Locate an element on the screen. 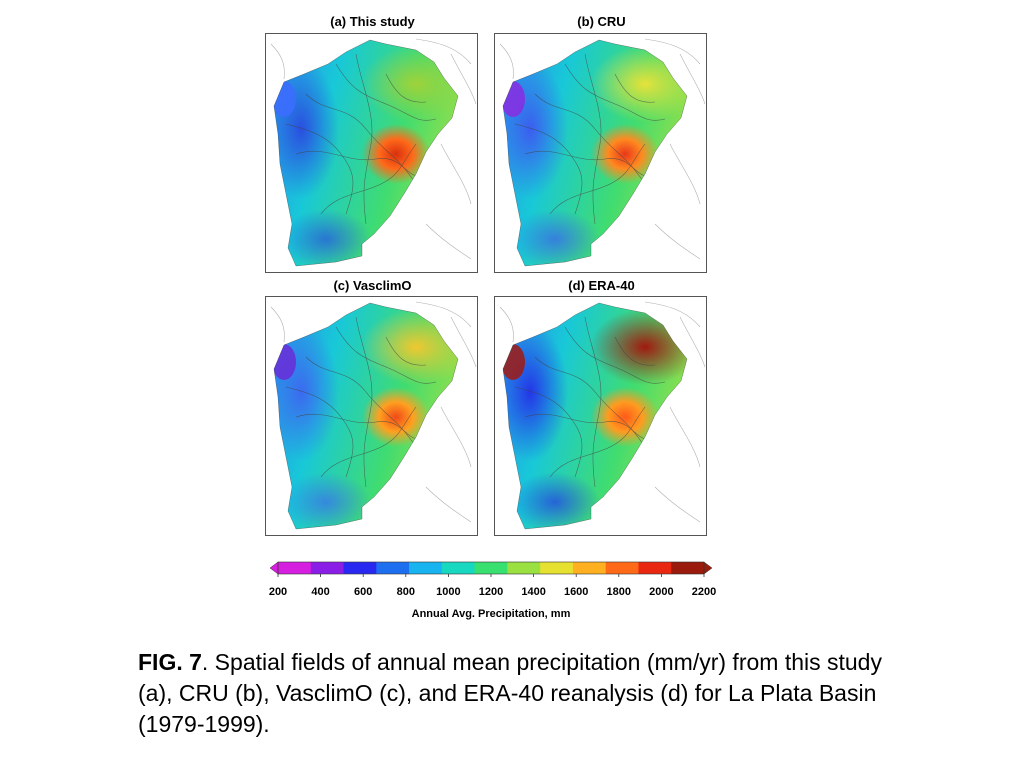  colorbar-tick-label: 600 is located at coordinates (363, 592).